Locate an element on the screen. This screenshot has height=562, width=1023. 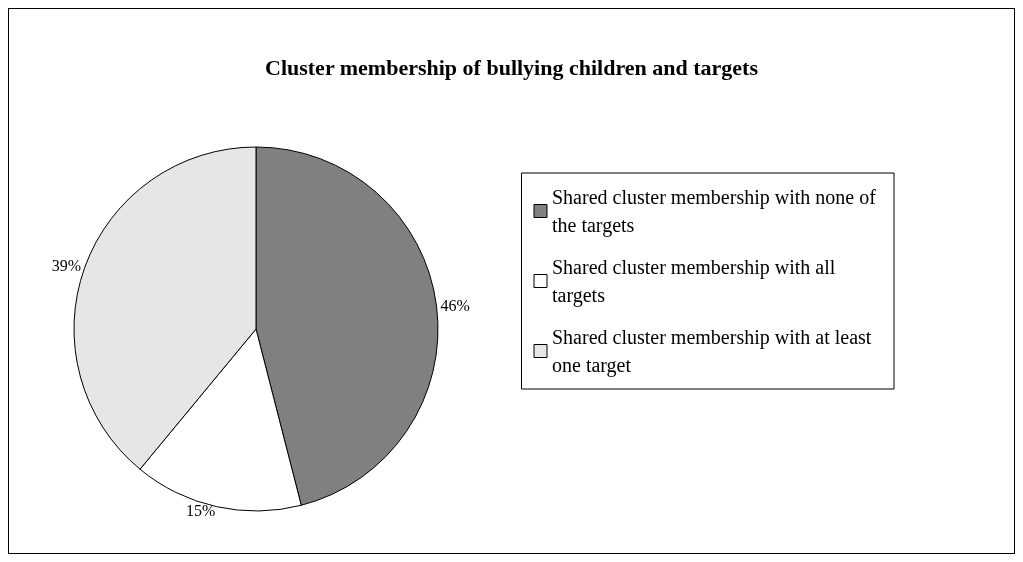
chart-title: Cluster membership of bullying children and targets is located at coordinates (512, 67).